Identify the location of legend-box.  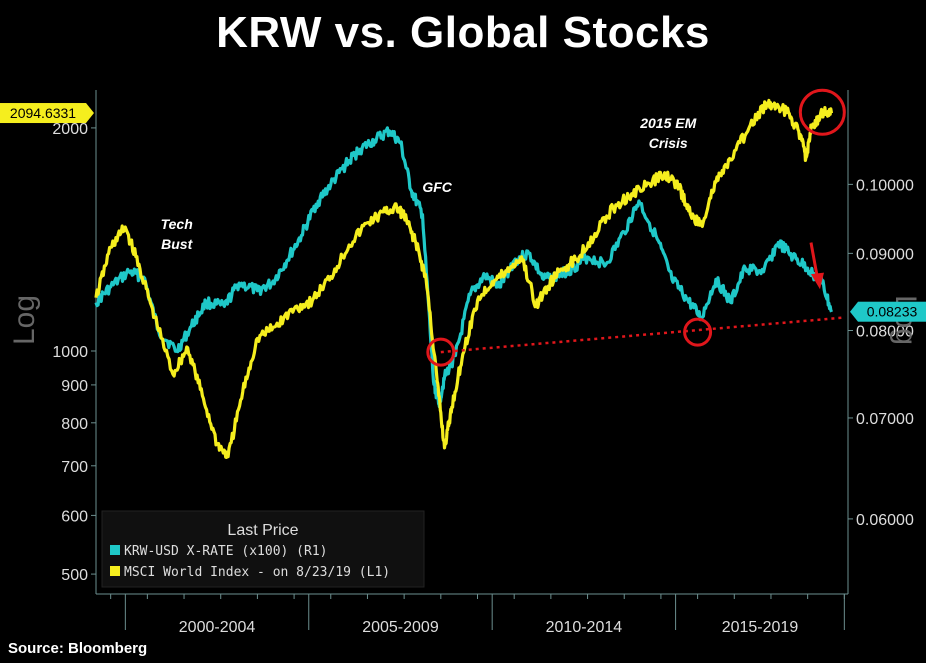
(263, 549).